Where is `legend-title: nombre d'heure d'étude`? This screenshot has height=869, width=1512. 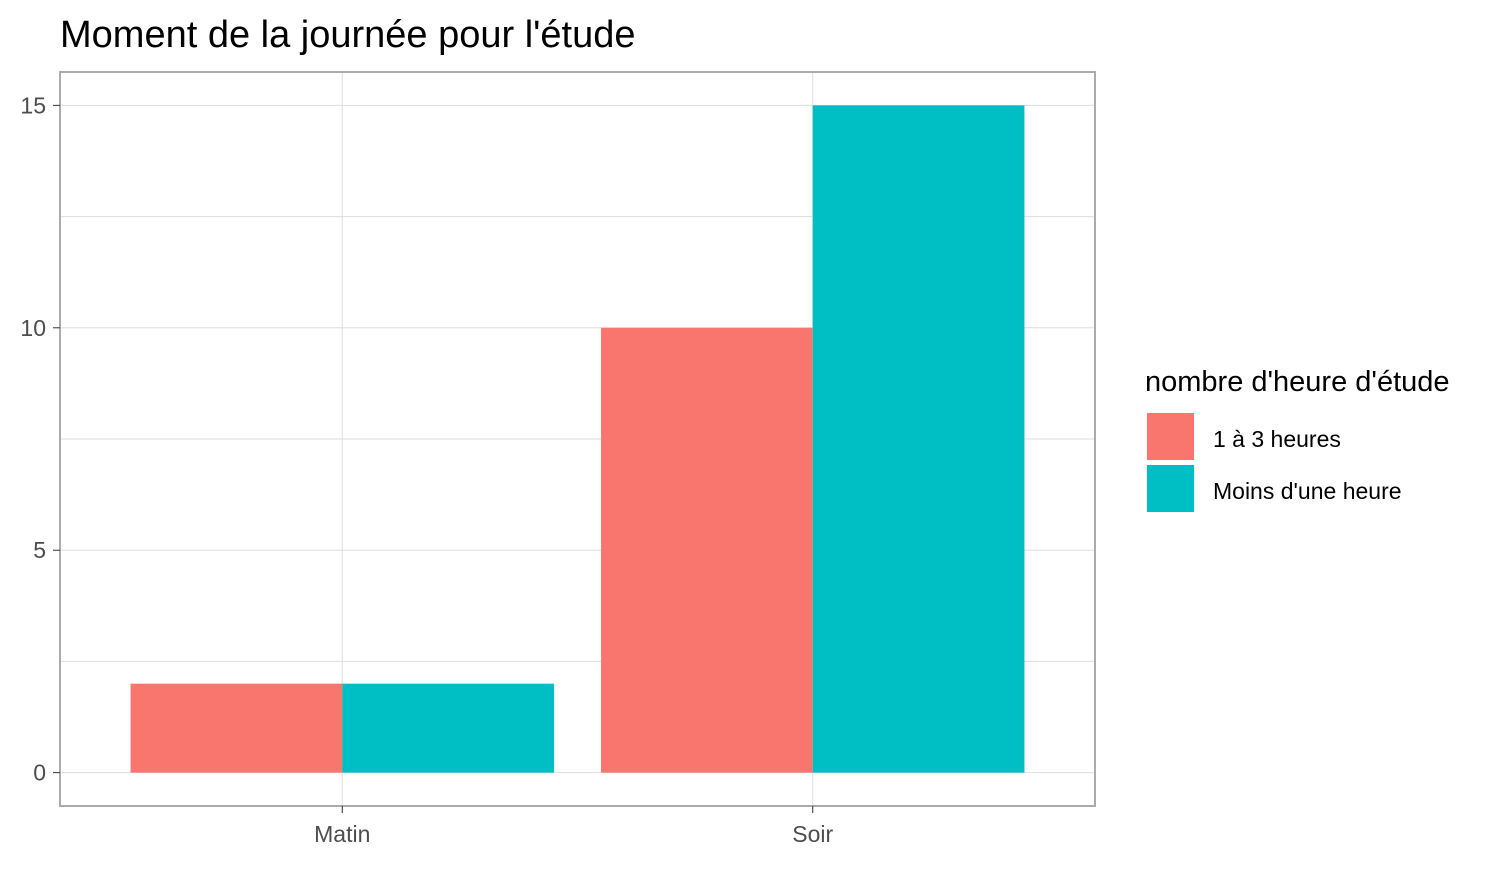
legend-title: nombre d'heure d'étude is located at coordinates (1297, 382).